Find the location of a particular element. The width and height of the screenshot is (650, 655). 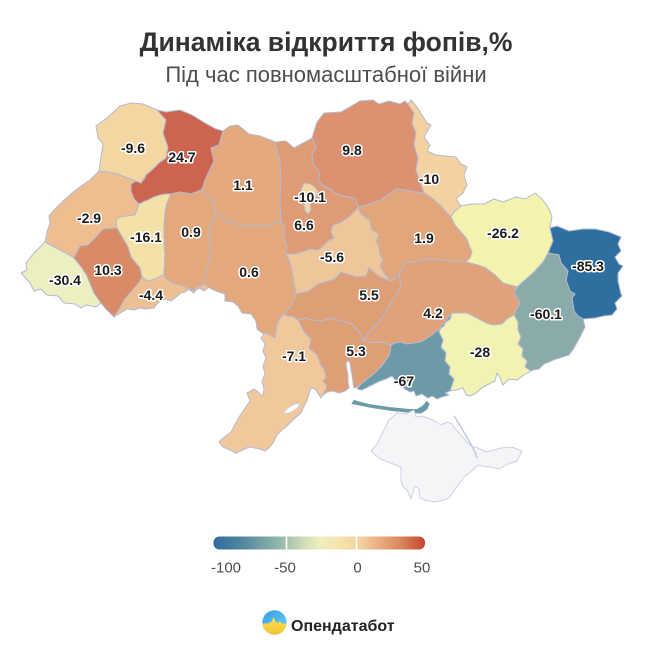

svg-text: Динаміка відкриття фопів,% is located at coordinates (326, 42).